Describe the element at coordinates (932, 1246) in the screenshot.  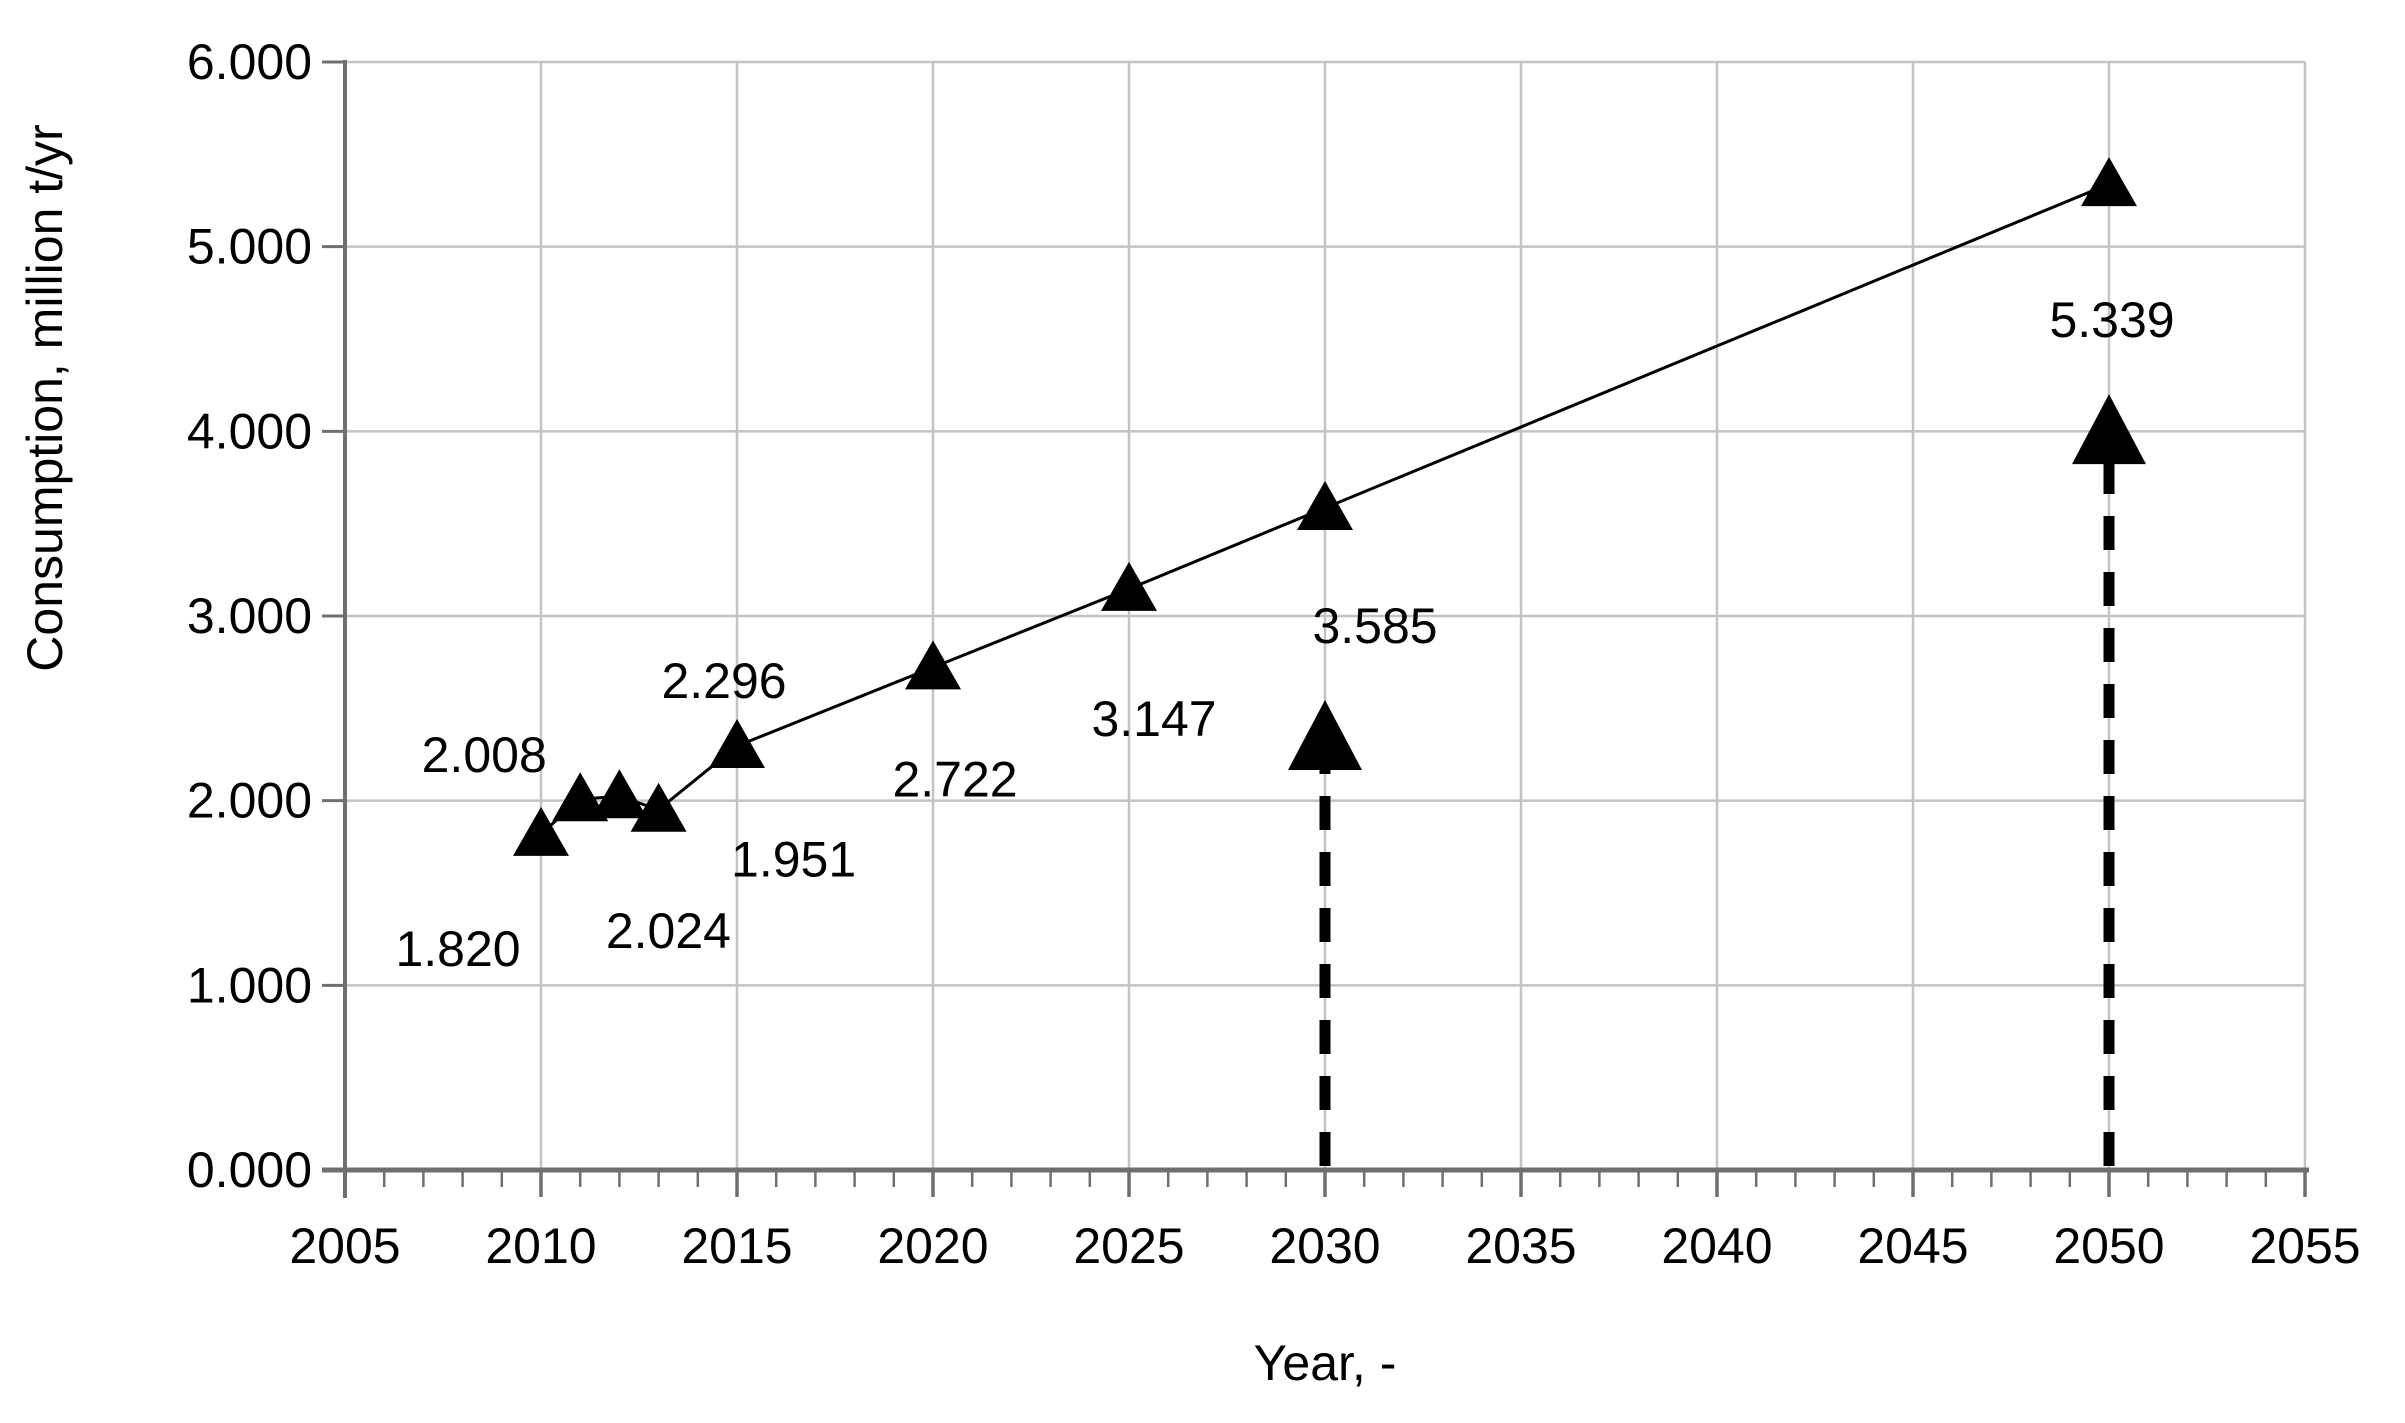
I see `x-tick-label: 2020` at that location.